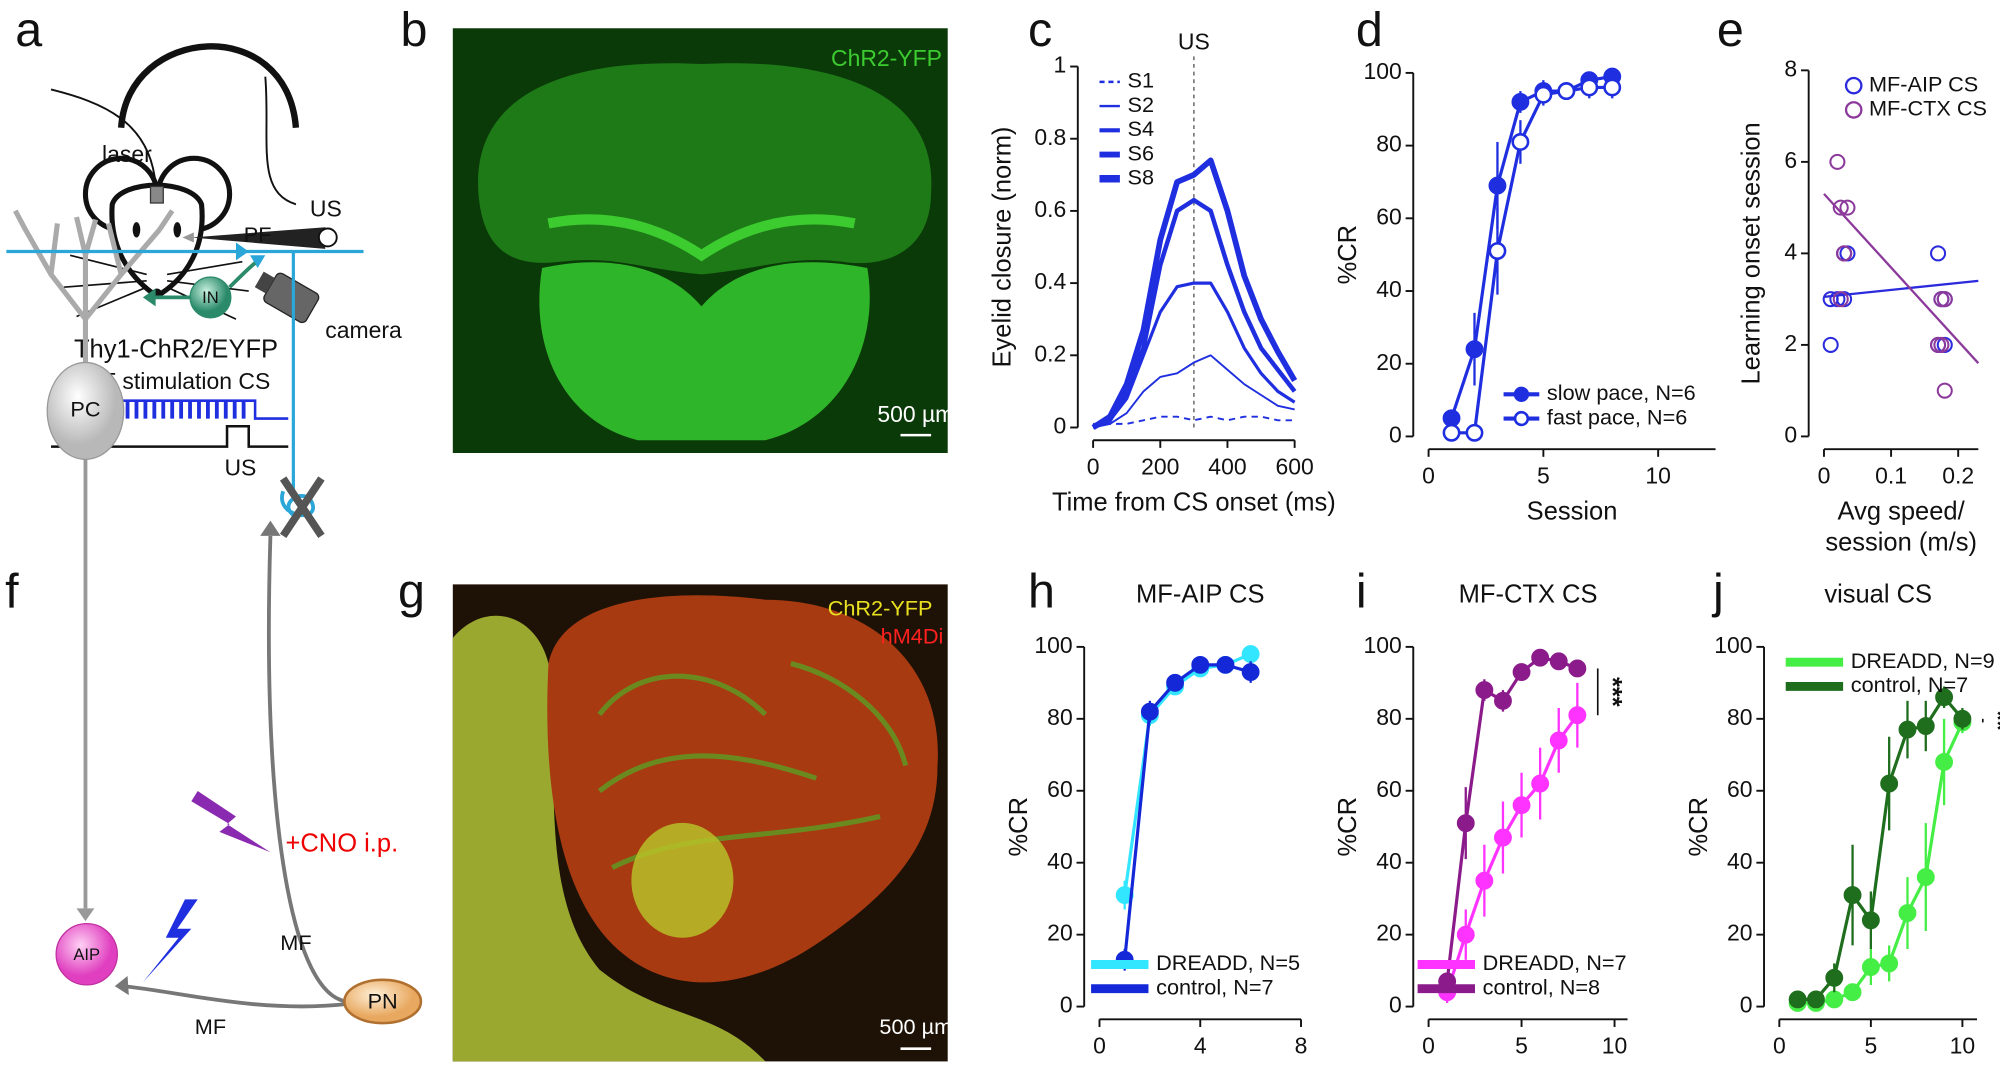 The image size is (2000, 1068). Describe the element at coordinates (1050, 209) in the screenshot. I see `y-tick-label: 0.6` at that location.